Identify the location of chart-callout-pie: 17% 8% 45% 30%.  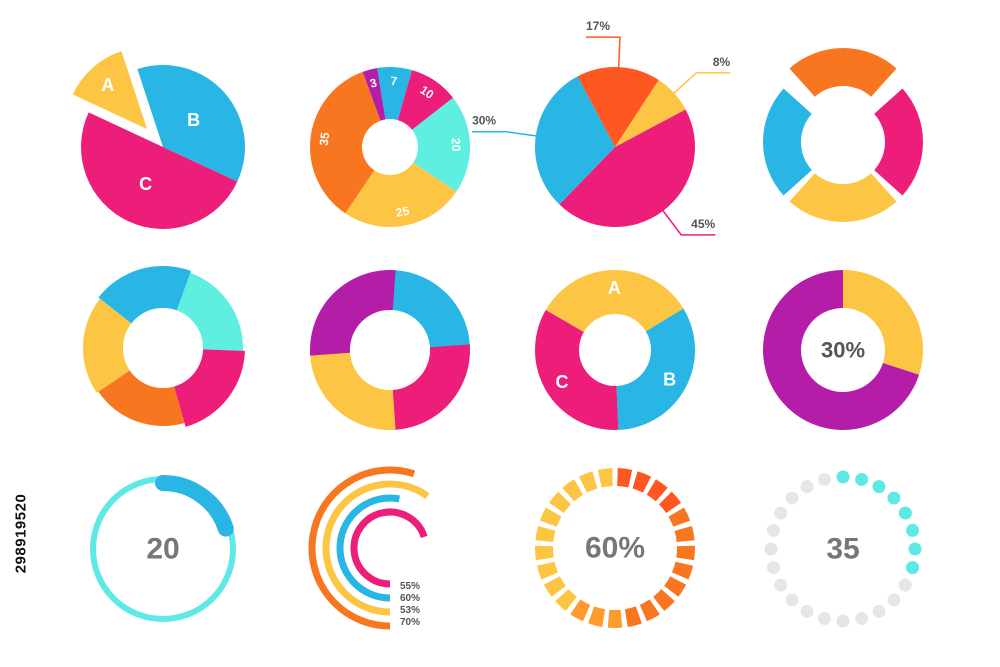
(601, 127).